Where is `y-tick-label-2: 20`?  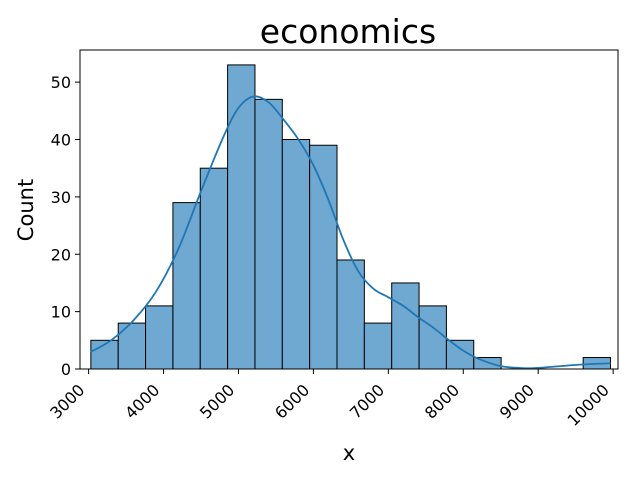
y-tick-label-2: 20 is located at coordinates (61, 254).